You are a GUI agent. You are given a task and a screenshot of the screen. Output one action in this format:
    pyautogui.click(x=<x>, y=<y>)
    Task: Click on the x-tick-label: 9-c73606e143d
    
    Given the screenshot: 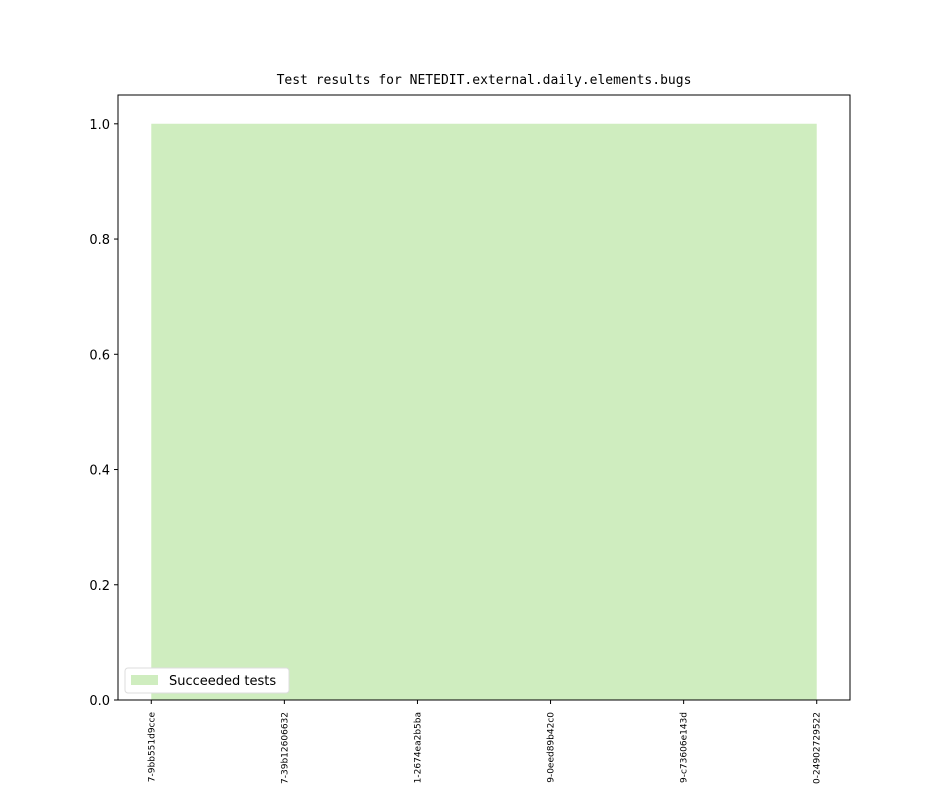 What is the action you would take?
    pyautogui.click(x=685, y=747)
    